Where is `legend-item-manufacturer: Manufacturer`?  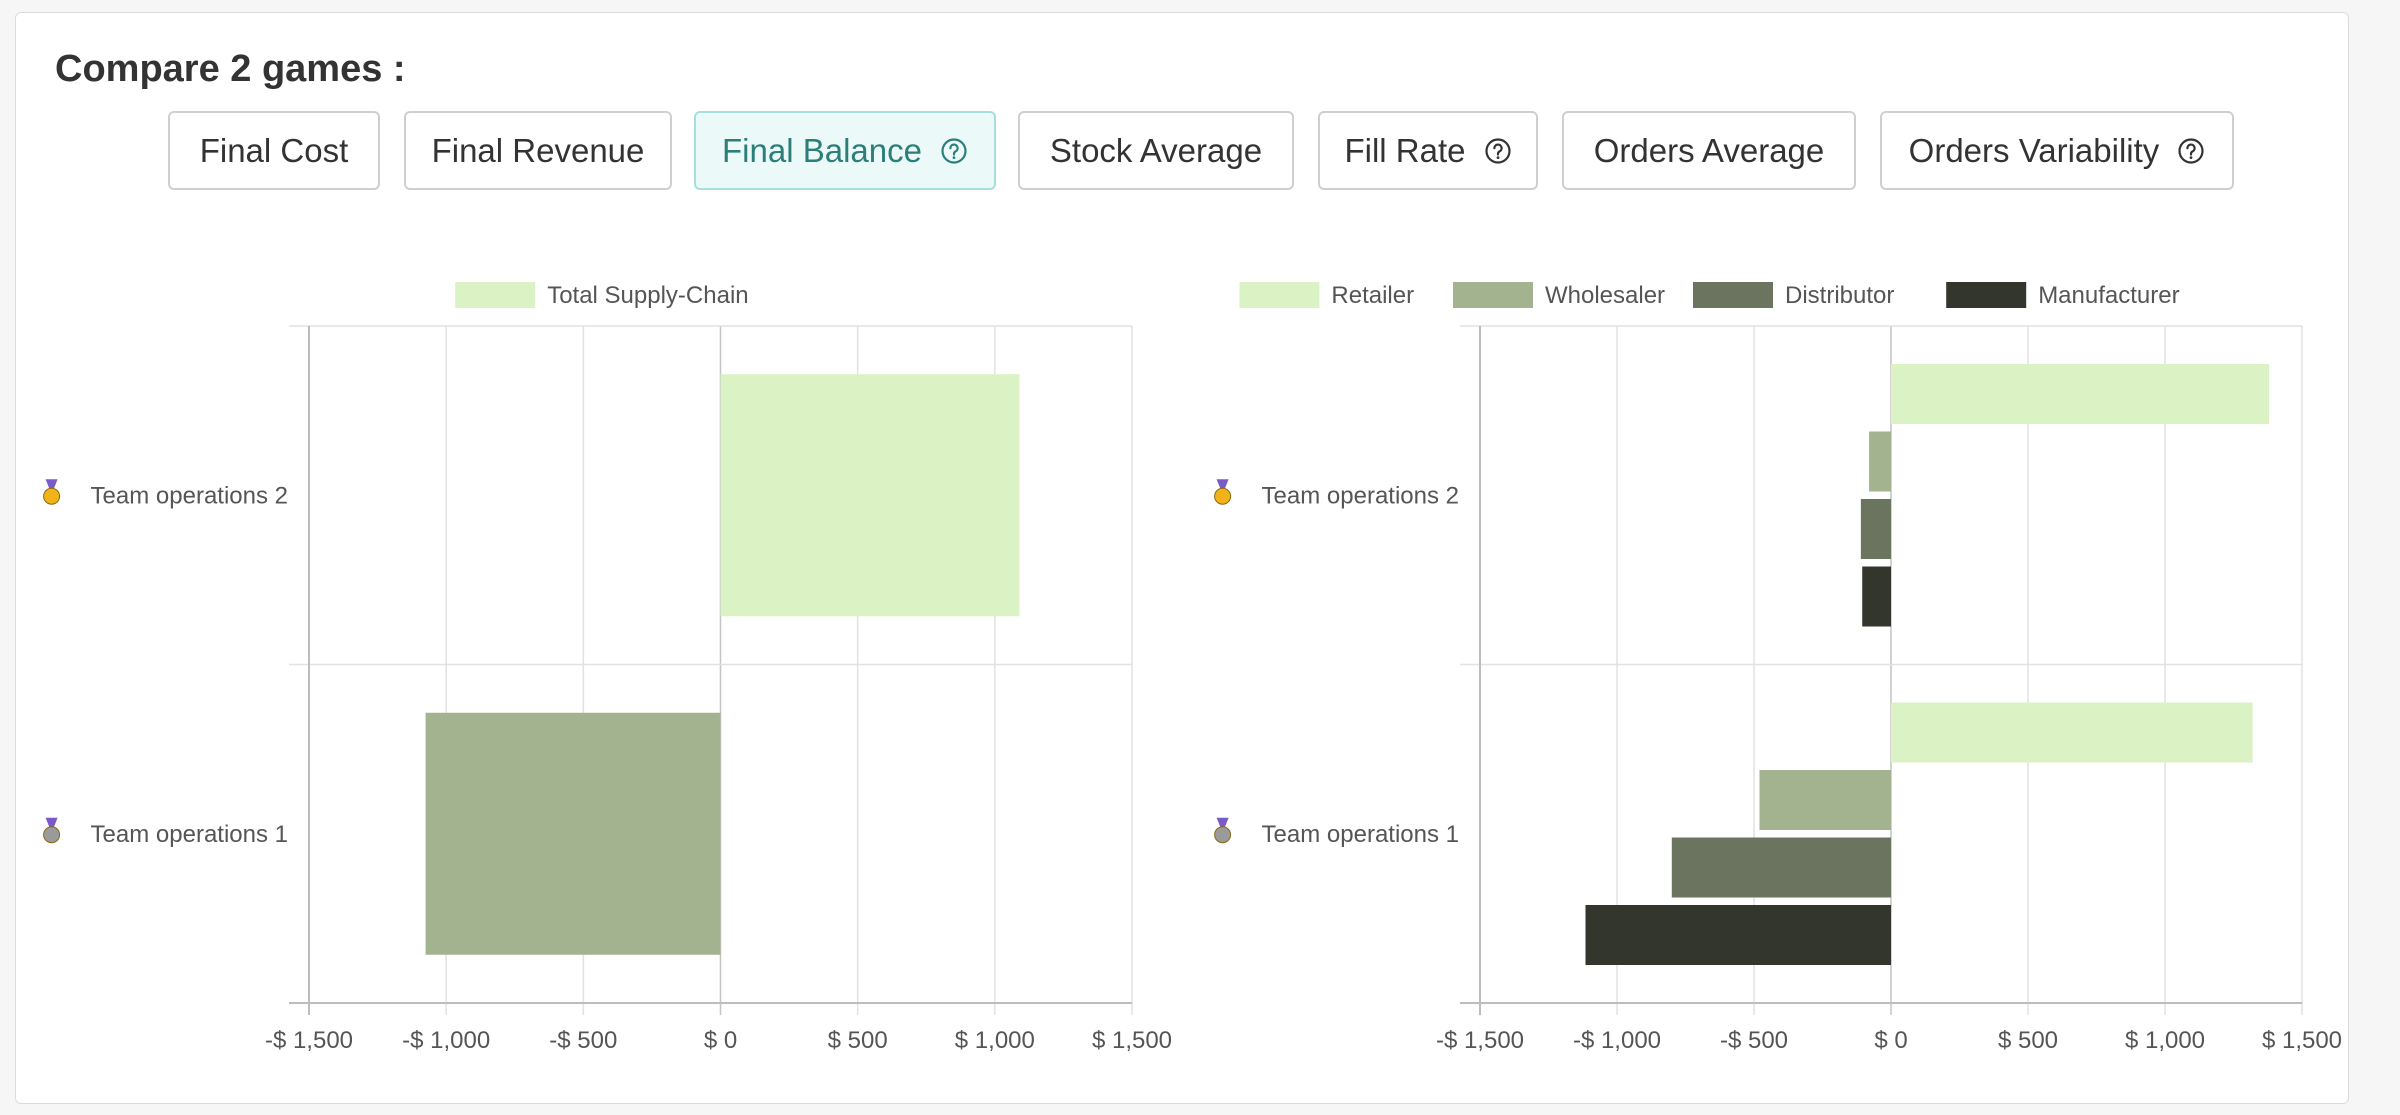
legend-item-manufacturer: Manufacturer is located at coordinates (2063, 295).